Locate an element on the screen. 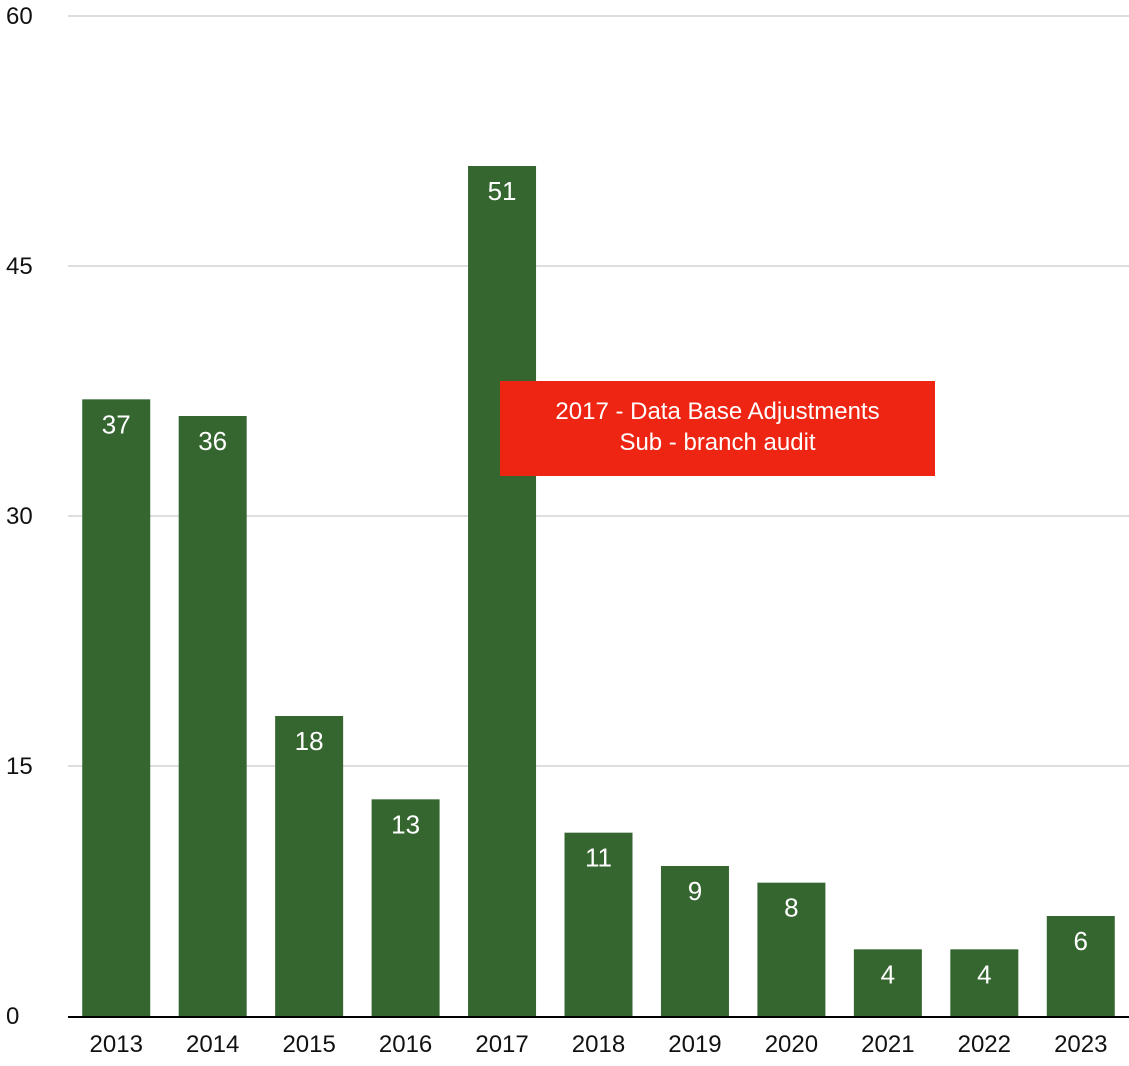 The width and height of the screenshot is (1129, 1066). y-tick-label: 30 is located at coordinates (19, 516).